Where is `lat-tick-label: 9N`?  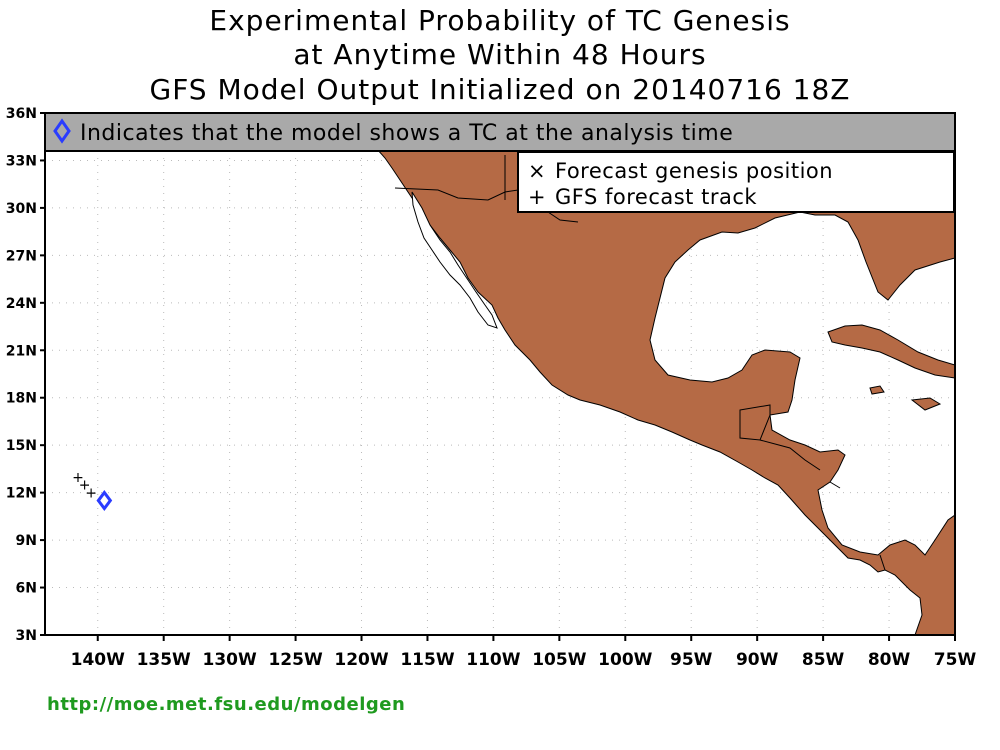
lat-tick-label: 9N is located at coordinates (26, 541).